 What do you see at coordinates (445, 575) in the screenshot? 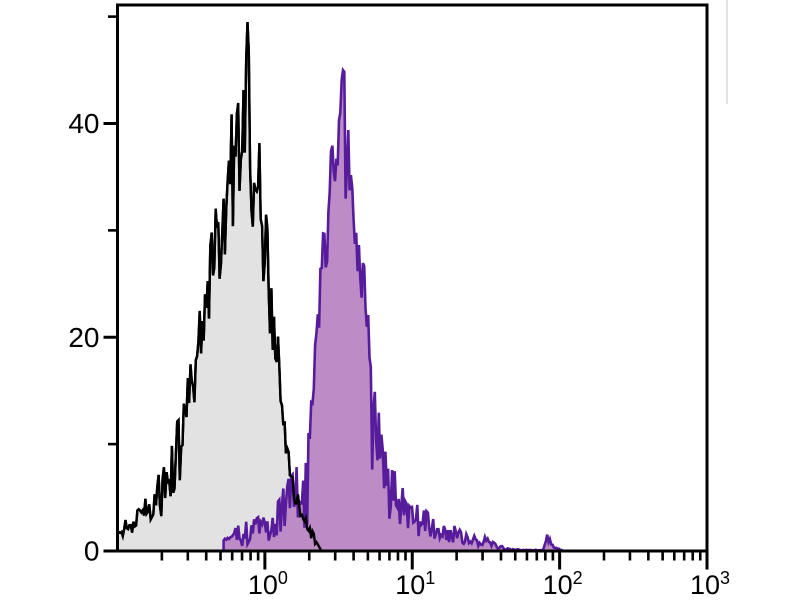
I see `x-axis: 10⁰ 10¹ 10² 10³` at bounding box center [445, 575].